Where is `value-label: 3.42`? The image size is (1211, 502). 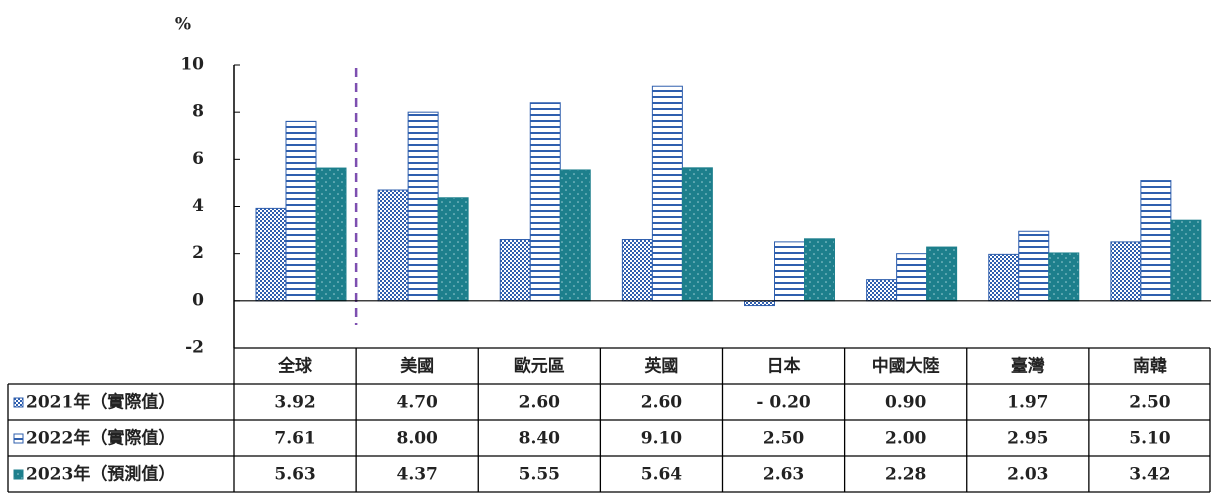 value-label: 3.42 is located at coordinates (1149, 475).